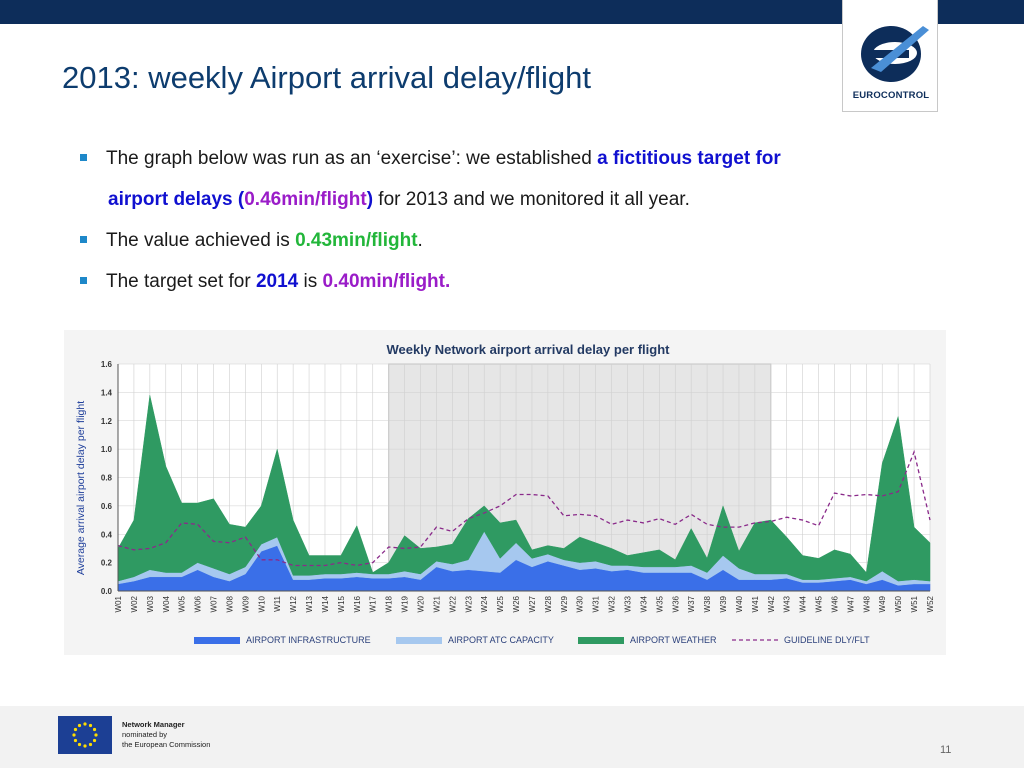 This screenshot has width=1024, height=768. What do you see at coordinates (834, 603) in the screenshot?
I see `x-tick-label: W46` at bounding box center [834, 603].